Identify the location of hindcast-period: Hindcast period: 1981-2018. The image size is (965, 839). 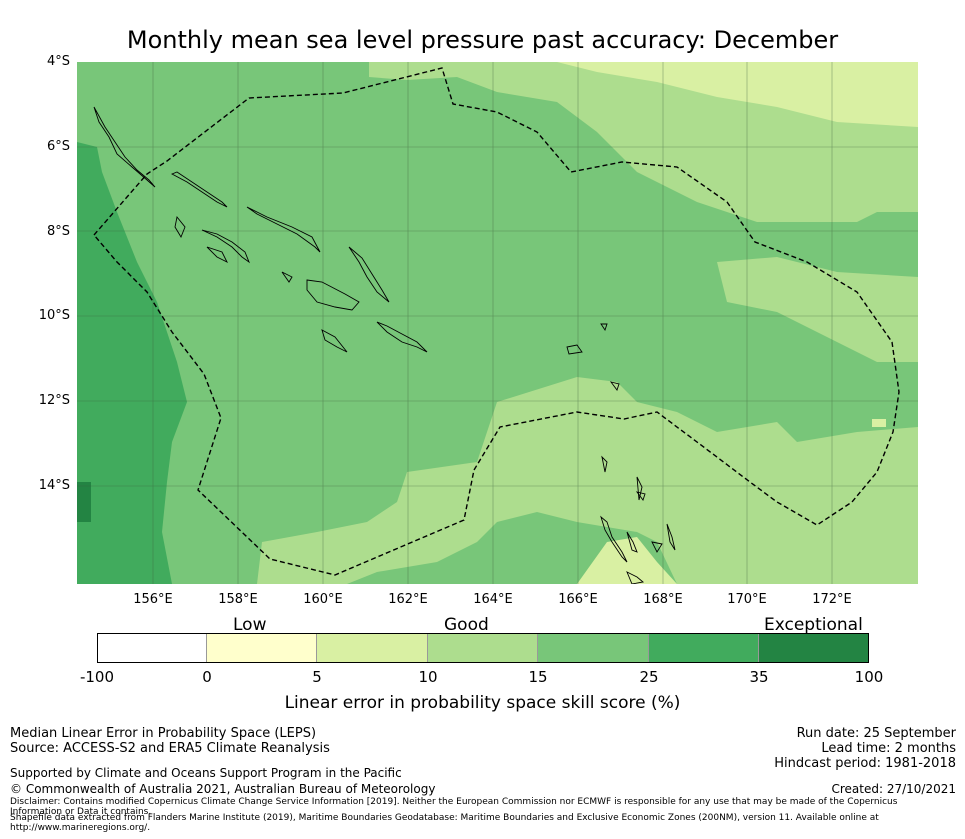
(865, 763).